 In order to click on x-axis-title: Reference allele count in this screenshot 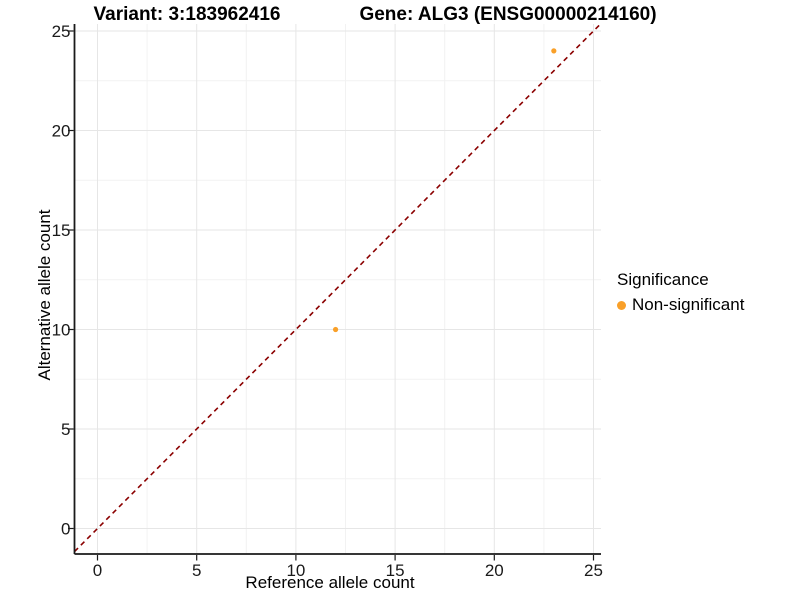, I will do `click(330, 582)`.